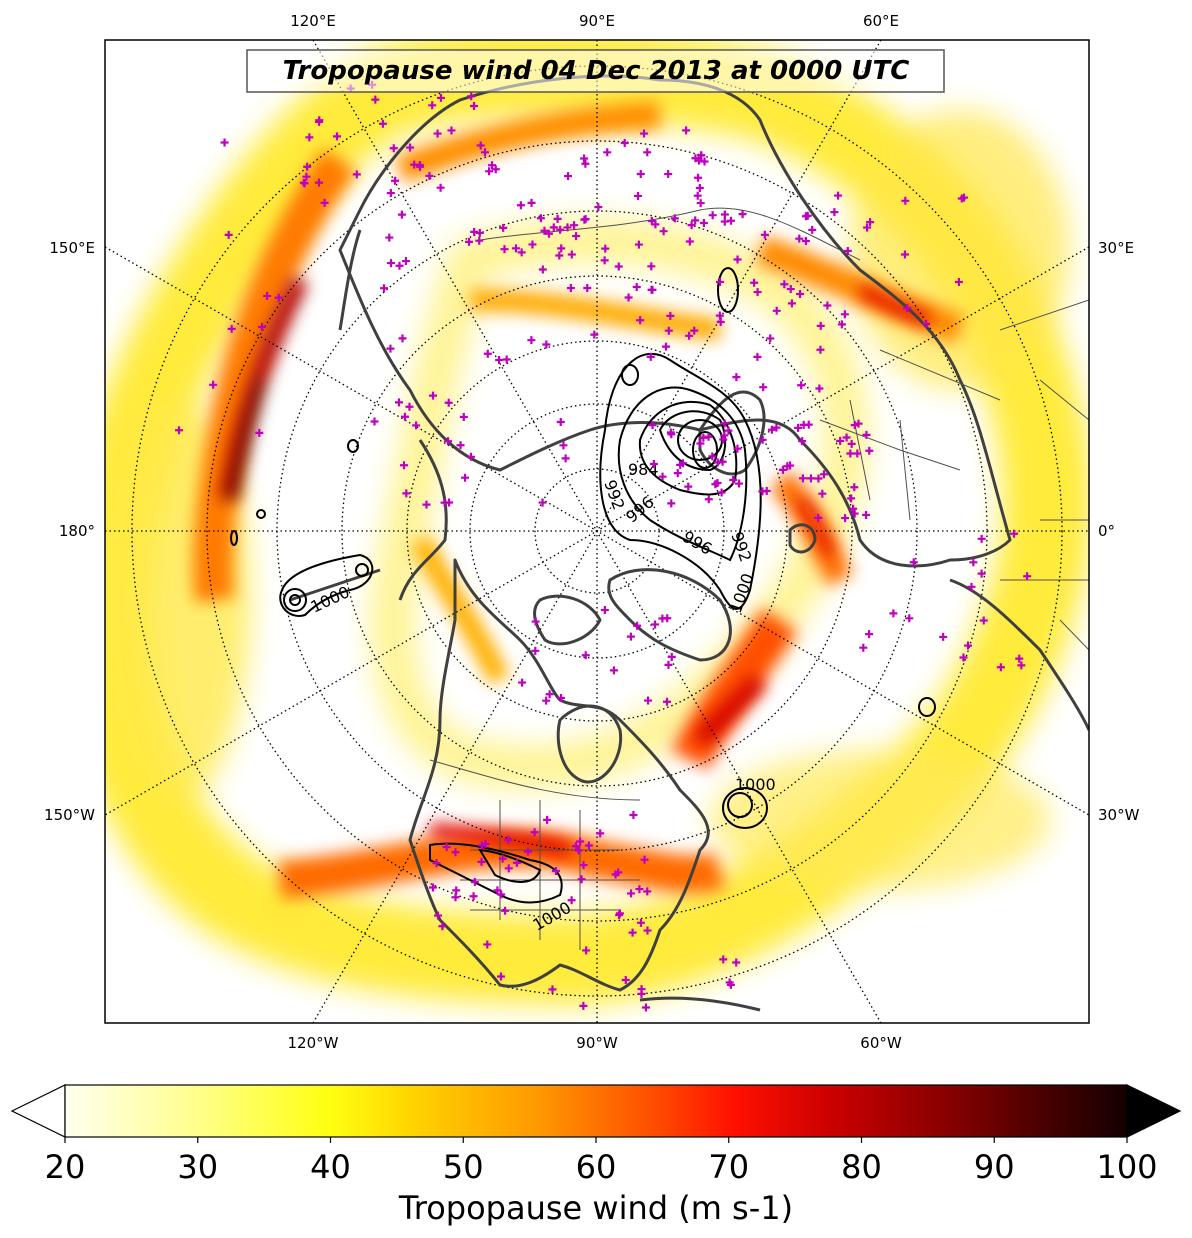  I want to click on colorbar-tick-label: 40, so click(330, 1167).